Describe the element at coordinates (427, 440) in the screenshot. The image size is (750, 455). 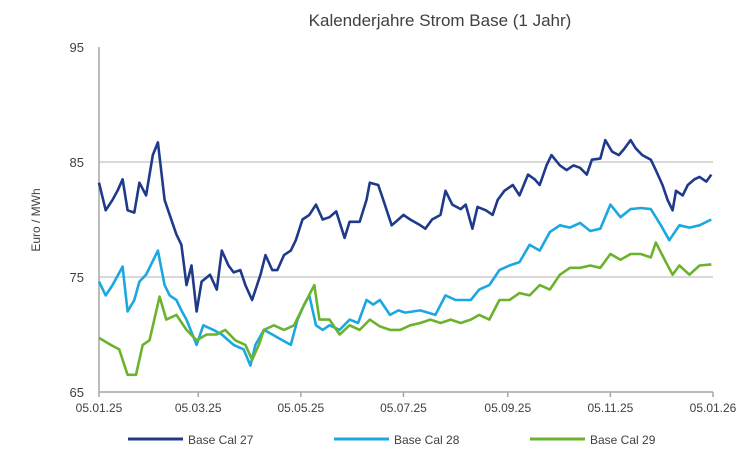
I see `legend-label: Base Cal 28` at that location.